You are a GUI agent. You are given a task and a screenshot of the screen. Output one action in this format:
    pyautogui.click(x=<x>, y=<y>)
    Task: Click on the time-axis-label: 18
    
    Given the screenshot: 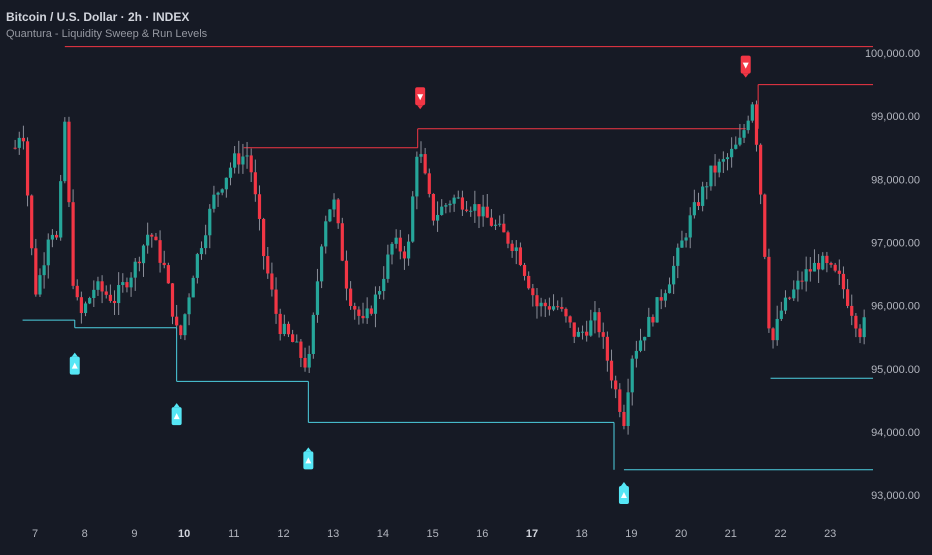 What is the action you would take?
    pyautogui.click(x=582, y=534)
    